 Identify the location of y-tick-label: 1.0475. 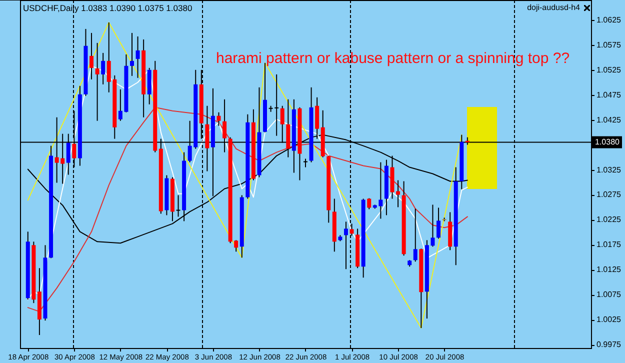
(609, 95).